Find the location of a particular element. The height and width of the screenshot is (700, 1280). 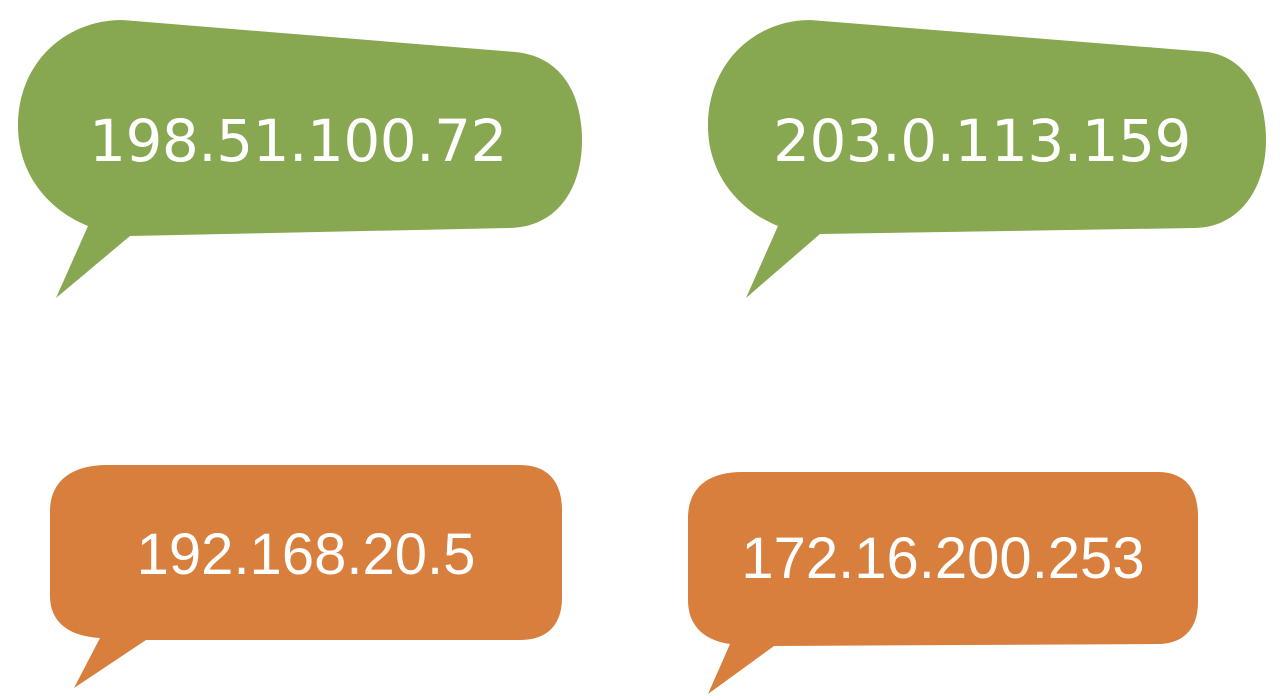

bubble-ip-label-4: 172.16.200.253 is located at coordinates (943, 558).